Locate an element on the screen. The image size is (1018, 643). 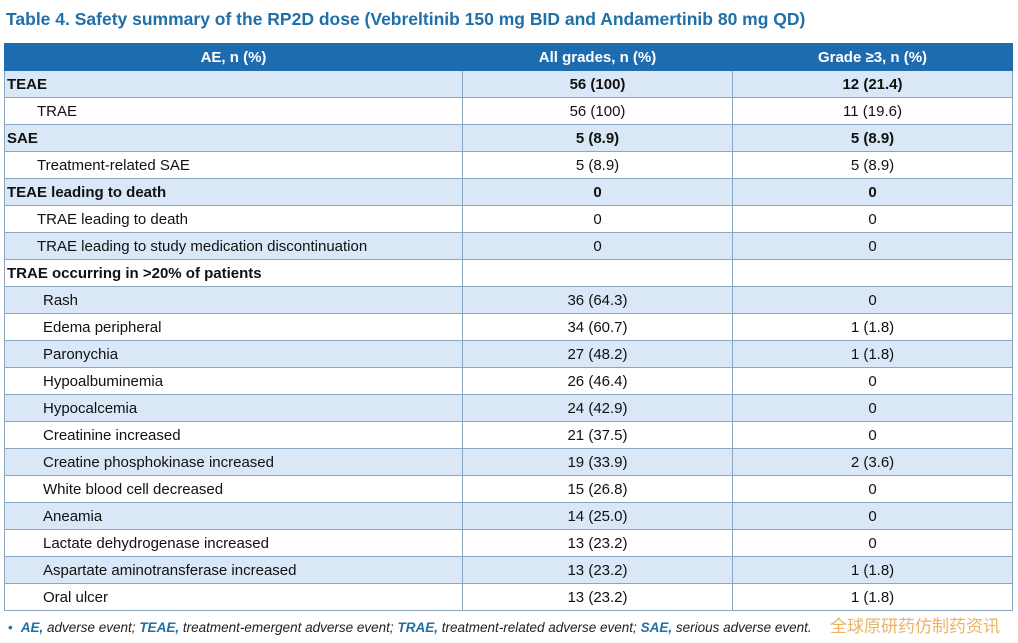
table-row: SAE 5 (8.9) 5 (8.9) is located at coordinates (508, 138).